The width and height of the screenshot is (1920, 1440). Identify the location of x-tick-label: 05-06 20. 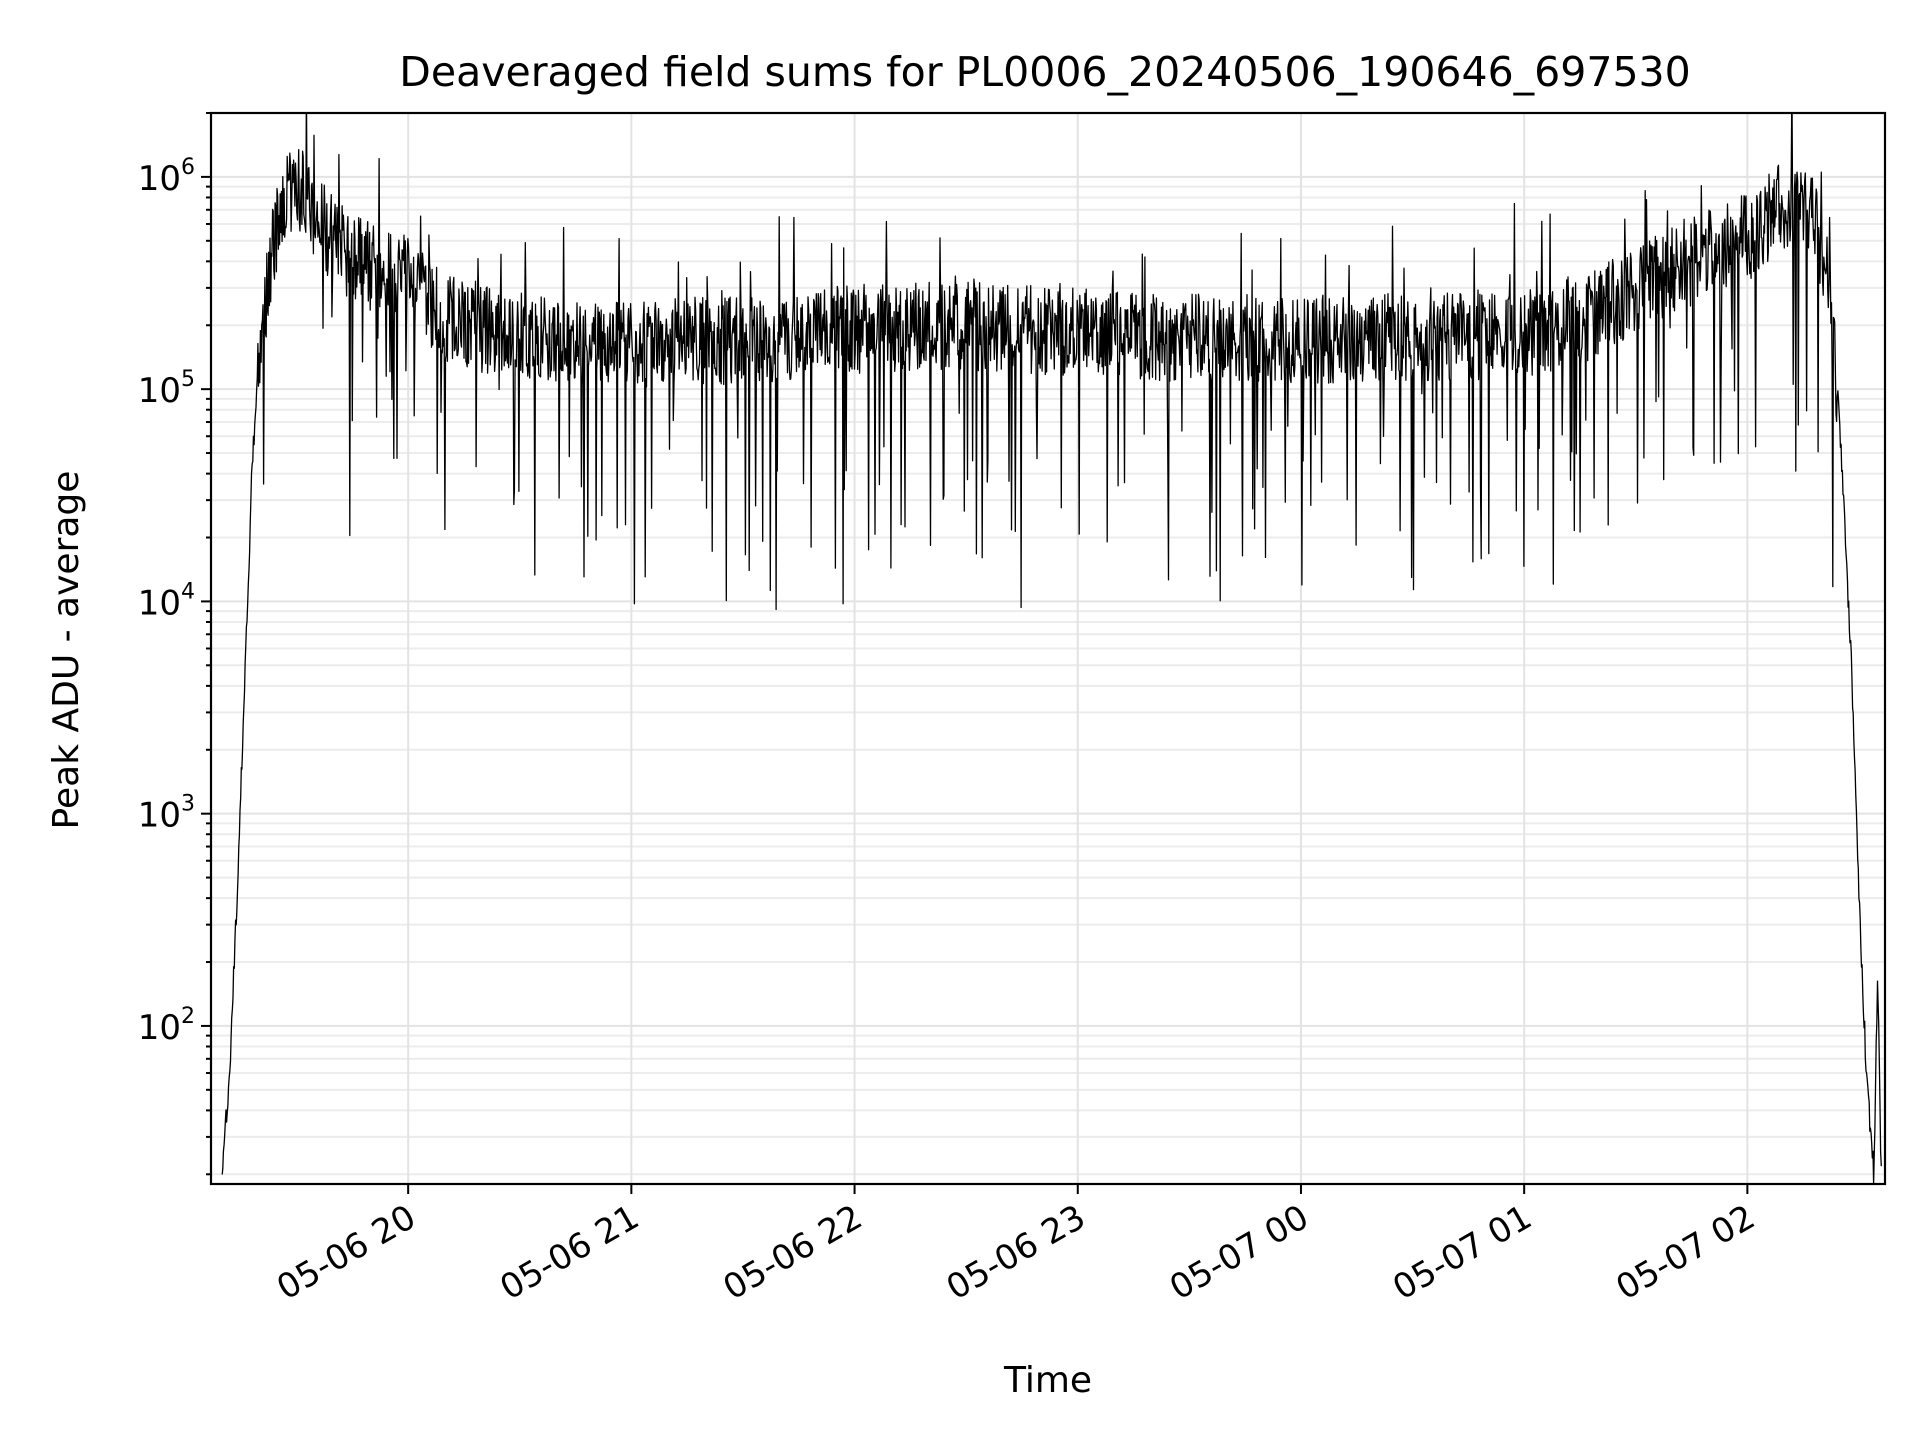
(346, 1252).